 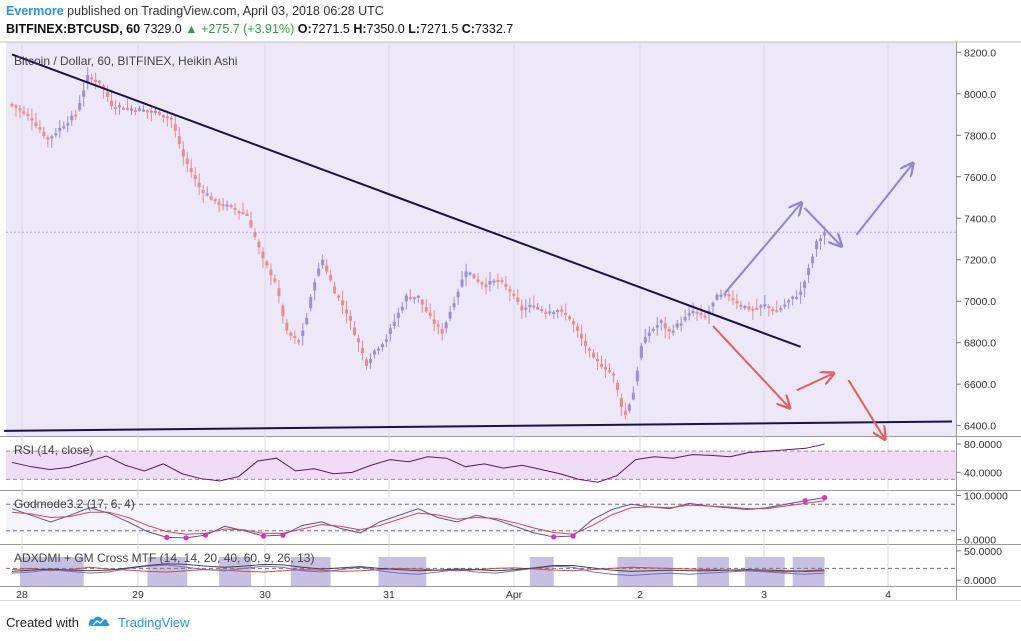 What do you see at coordinates (980, 261) in the screenshot?
I see `price-tick-label: 7200.0` at bounding box center [980, 261].